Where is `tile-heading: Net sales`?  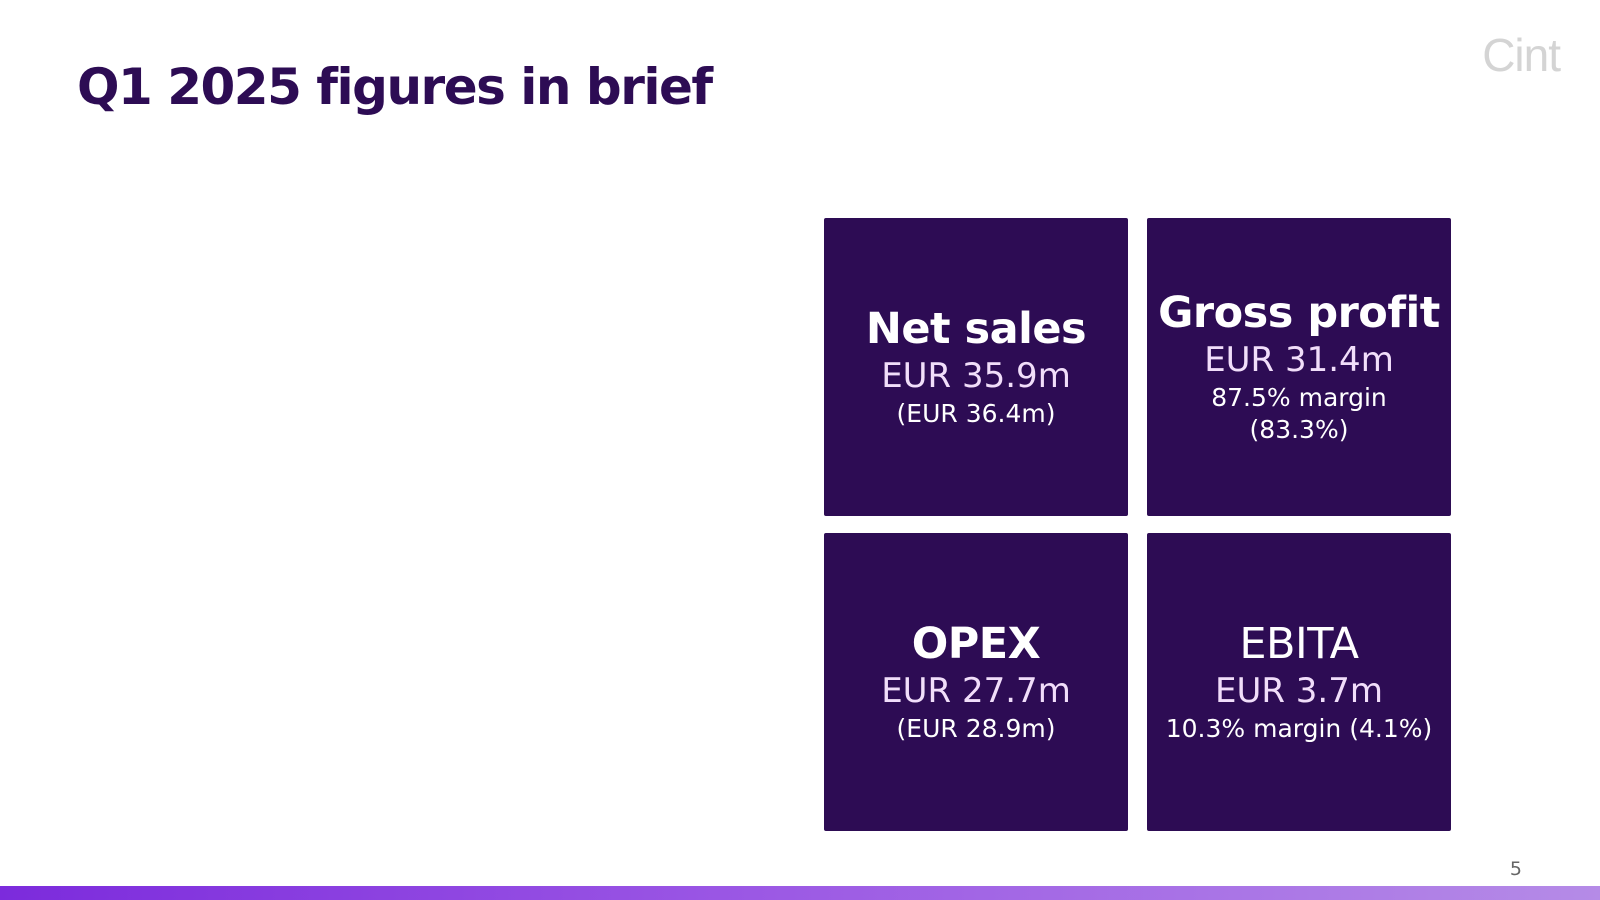
tile-heading: Net sales is located at coordinates (976, 329).